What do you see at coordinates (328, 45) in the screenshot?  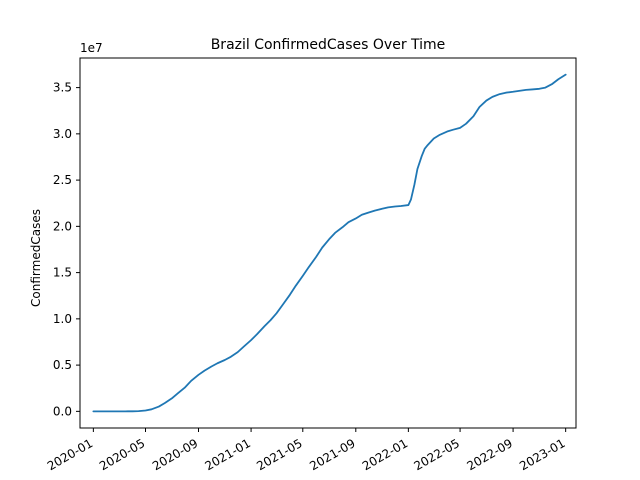 I see `chart-title: Brazil ConfirmedCases Over Time` at bounding box center [328, 45].